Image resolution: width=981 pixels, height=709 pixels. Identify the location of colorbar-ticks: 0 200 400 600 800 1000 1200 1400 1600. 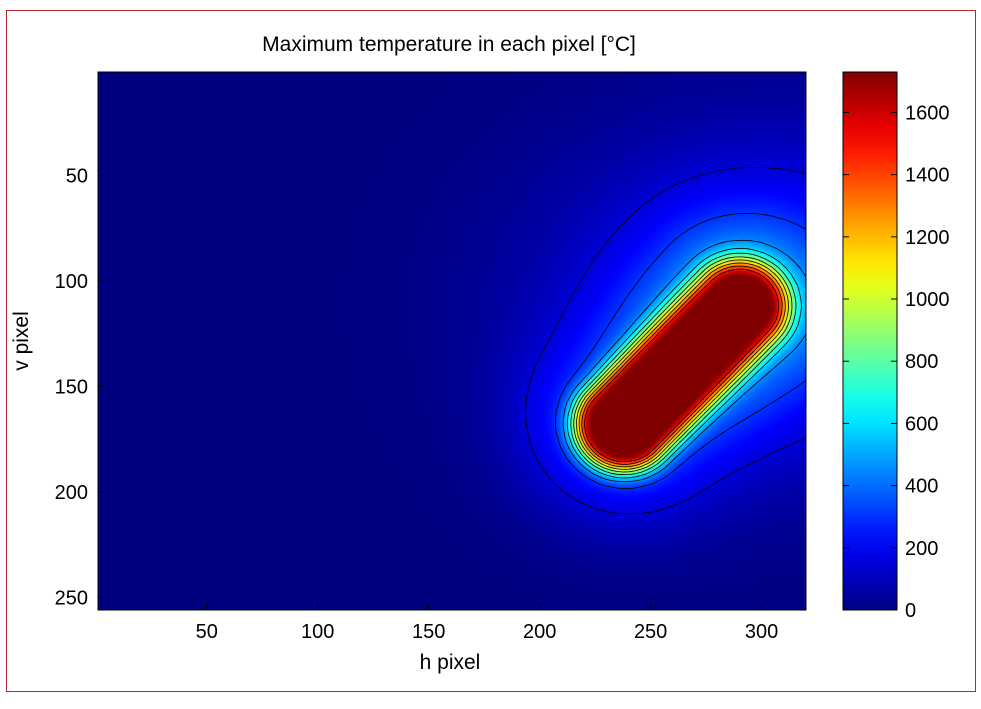
(896, 362).